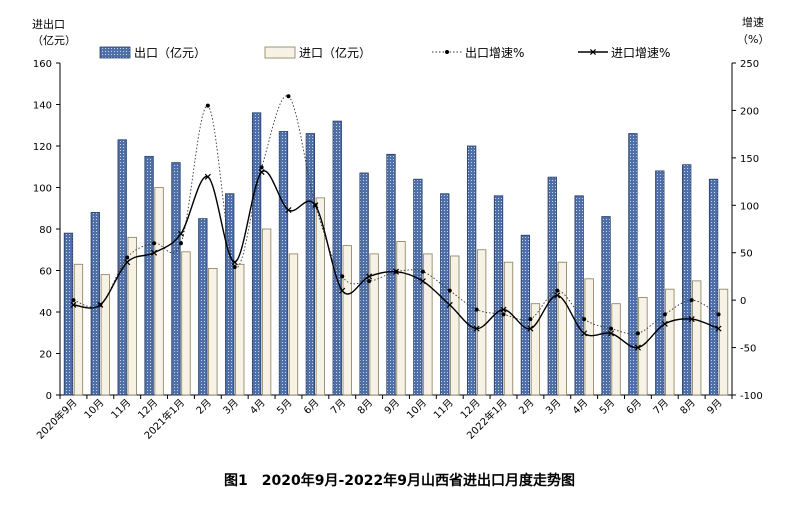 The width and height of the screenshot is (799, 514). I want to click on left-tick-label: 40, so click(45, 313).